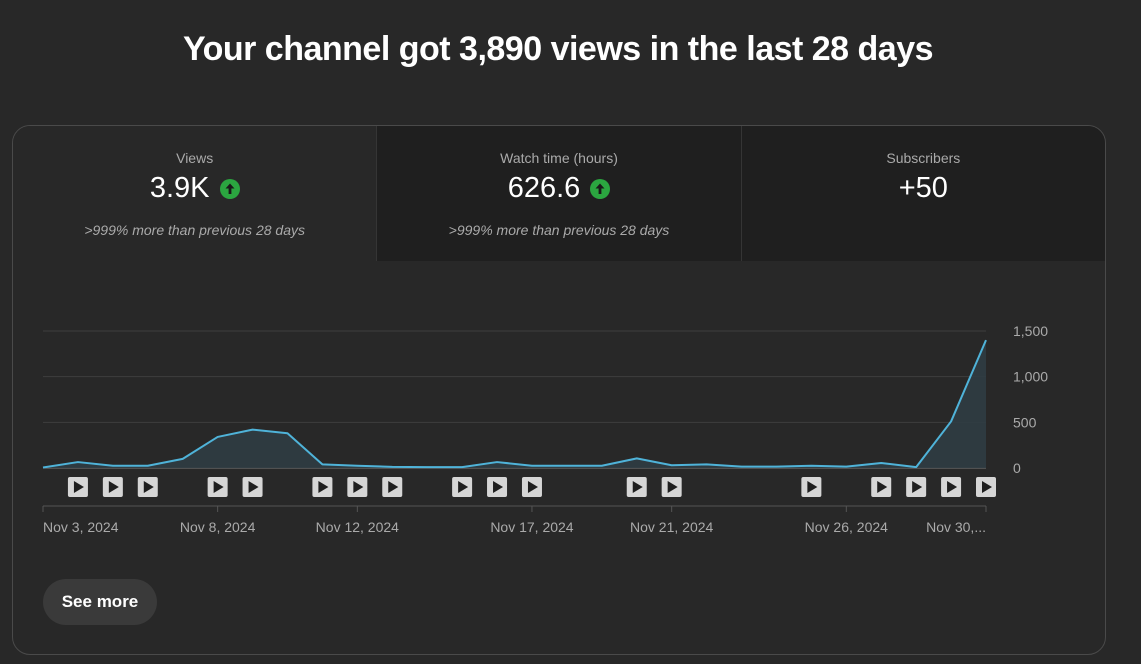 The height and width of the screenshot is (664, 1141). What do you see at coordinates (218, 527) in the screenshot?
I see `x-tick-label: Nov 8, 2024` at bounding box center [218, 527].